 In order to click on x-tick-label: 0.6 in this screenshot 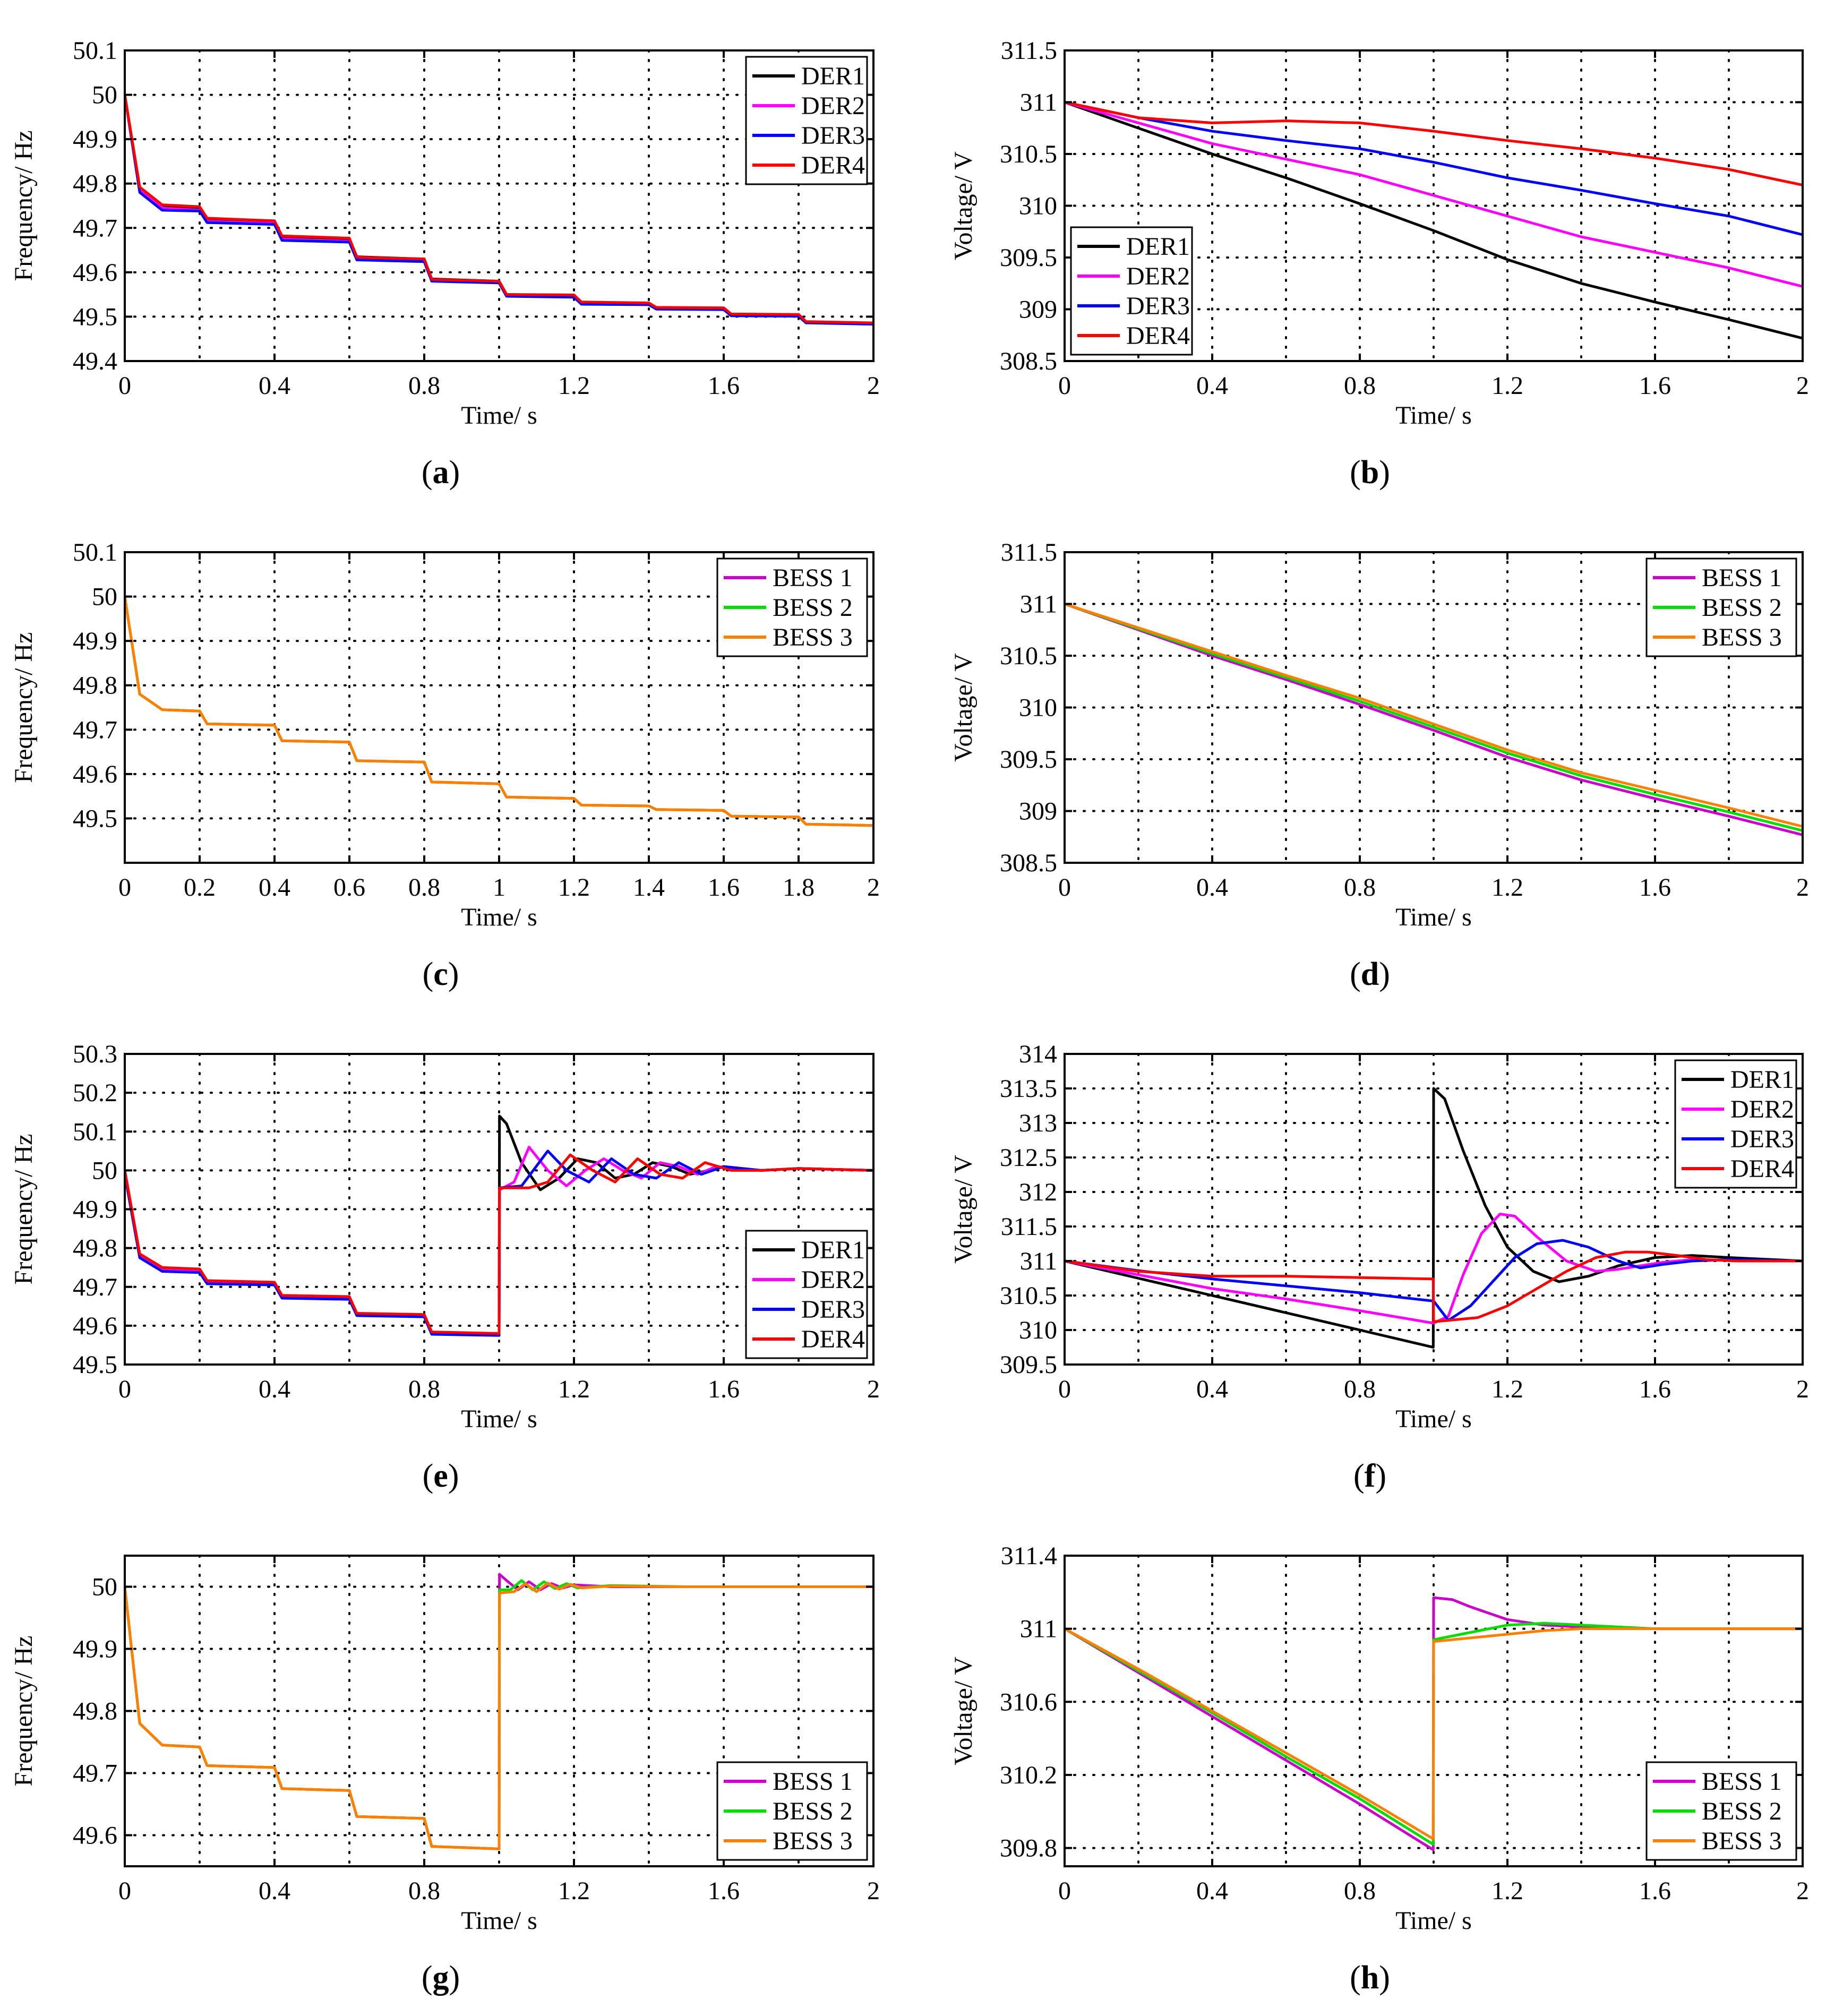, I will do `click(349, 888)`.